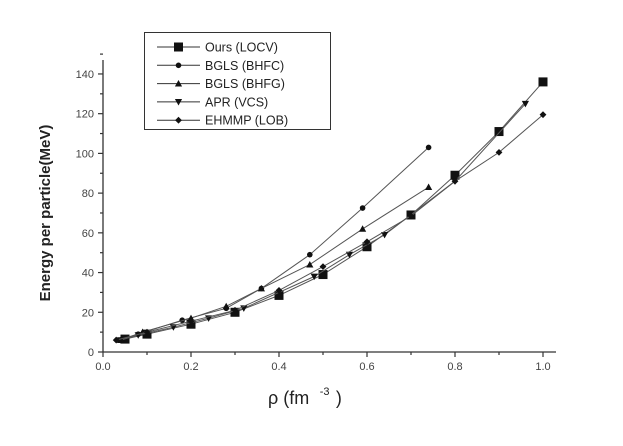 This screenshot has width=623, height=446. What do you see at coordinates (91, 353) in the screenshot?
I see `y-tick-label: 0` at bounding box center [91, 353].